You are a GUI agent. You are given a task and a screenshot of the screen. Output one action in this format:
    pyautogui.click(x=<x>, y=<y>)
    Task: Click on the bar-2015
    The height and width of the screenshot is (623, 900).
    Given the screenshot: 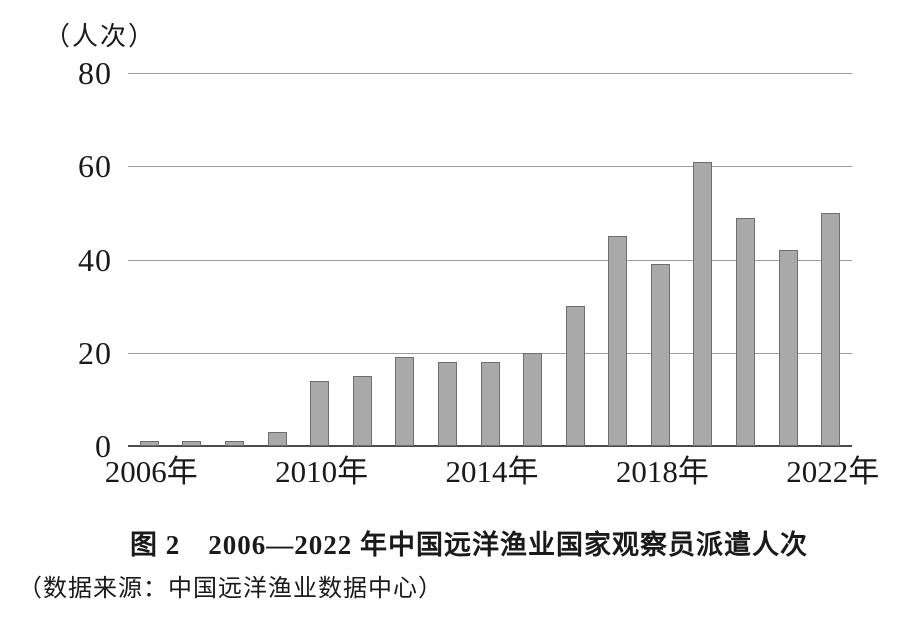 What is the action you would take?
    pyautogui.click(x=533, y=399)
    